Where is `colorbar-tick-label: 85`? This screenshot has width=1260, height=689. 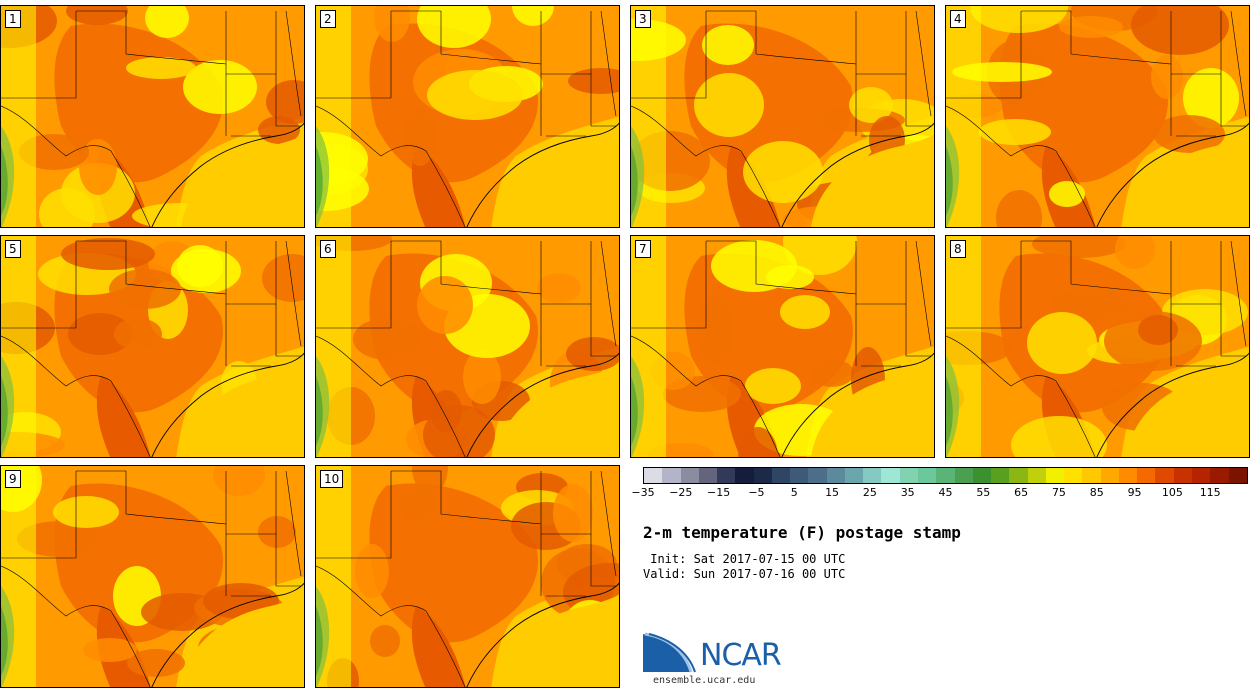 colorbar-tick-label: 85 is located at coordinates (1096, 492).